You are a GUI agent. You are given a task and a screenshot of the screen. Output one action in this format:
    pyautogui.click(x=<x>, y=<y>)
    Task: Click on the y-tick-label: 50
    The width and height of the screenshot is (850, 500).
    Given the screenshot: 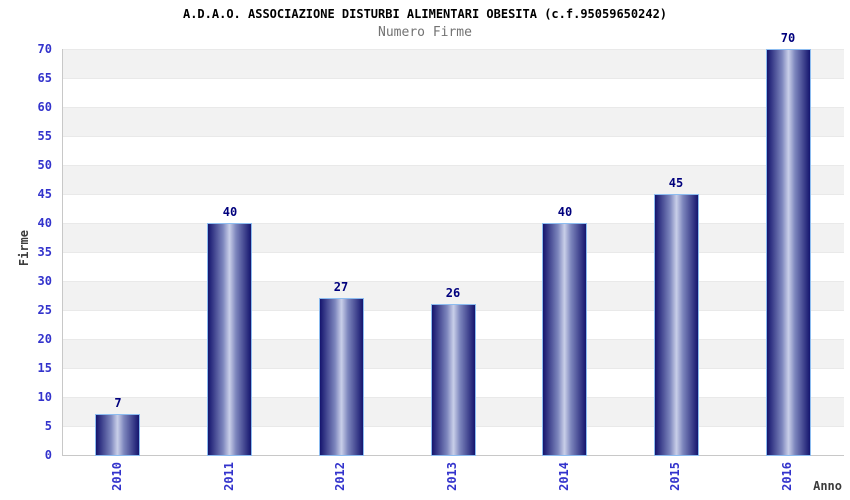 What is the action you would take?
    pyautogui.click(x=44, y=165)
    